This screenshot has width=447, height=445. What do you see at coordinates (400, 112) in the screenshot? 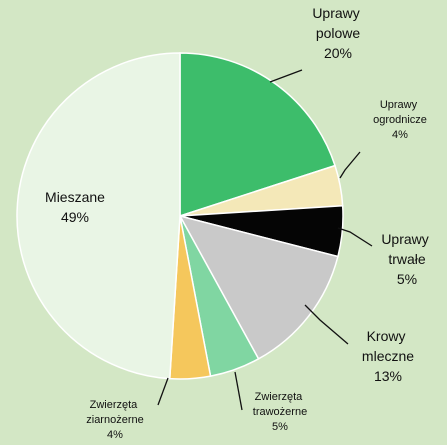
I see `slice-label: Uprawy ogrodnicze` at bounding box center [400, 112].